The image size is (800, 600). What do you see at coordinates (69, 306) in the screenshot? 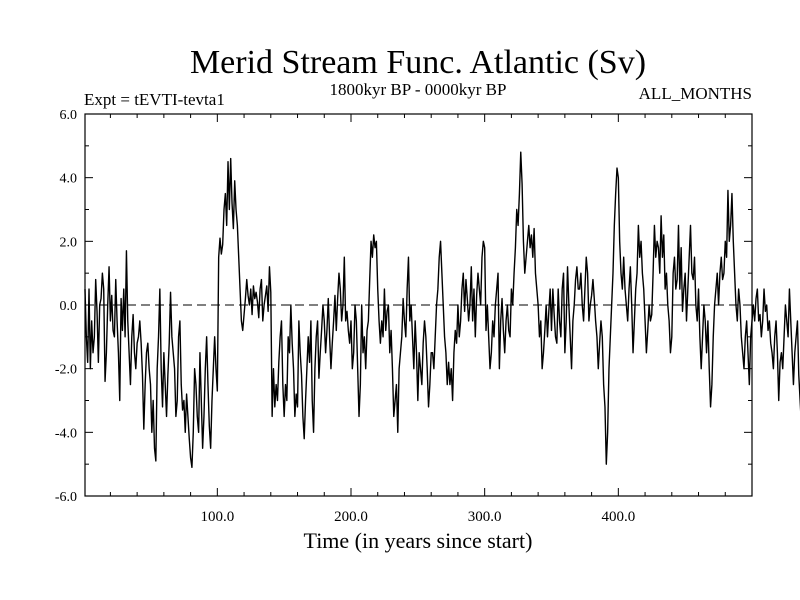
I see `y-tick-label: 0.0` at bounding box center [69, 306].